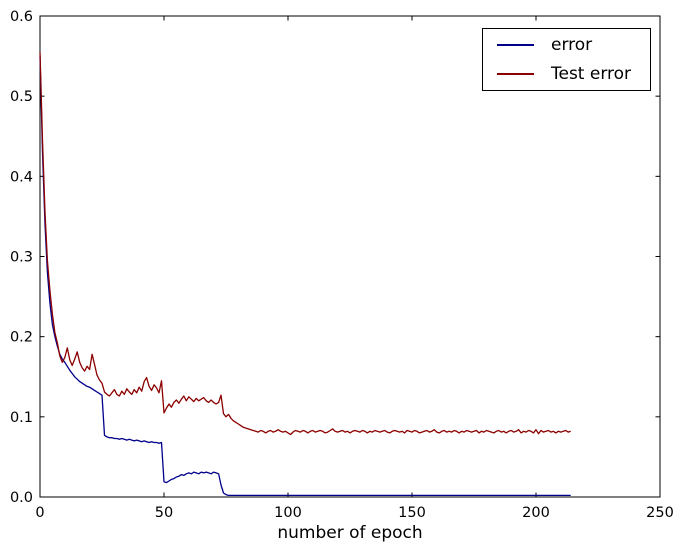 This screenshot has width=685, height=550. I want to click on legend: error Test error, so click(566, 59).